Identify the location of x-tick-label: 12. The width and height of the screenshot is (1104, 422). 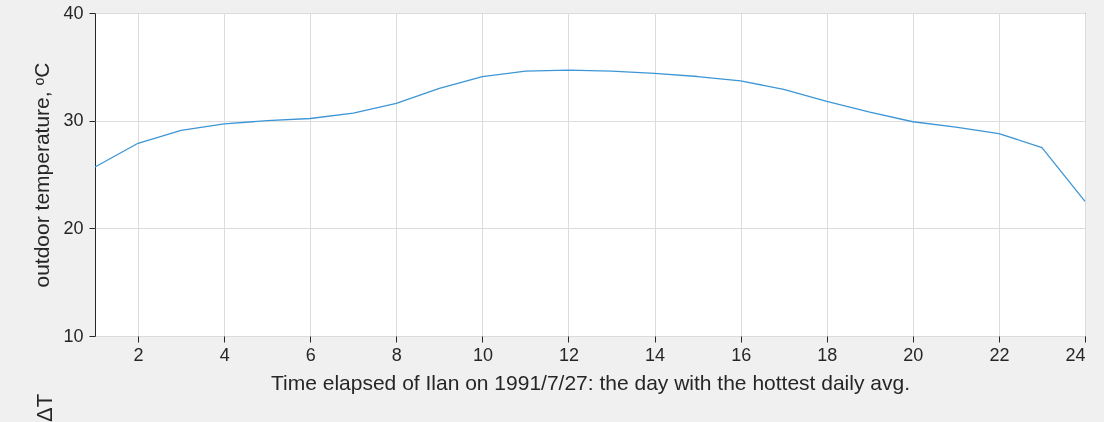
(568, 354).